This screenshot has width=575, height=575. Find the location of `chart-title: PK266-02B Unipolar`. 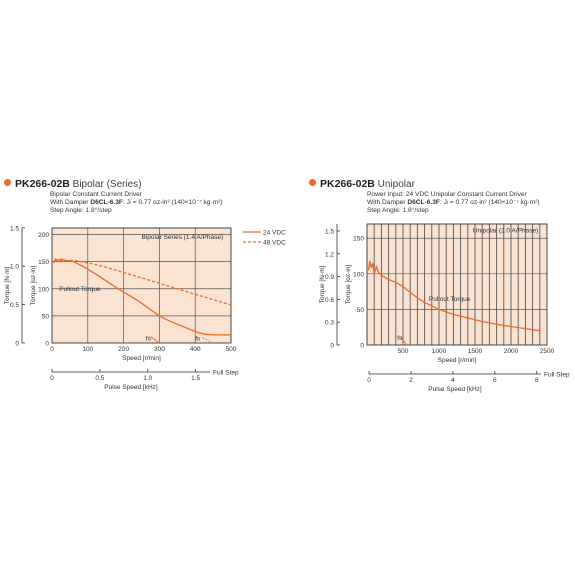

chart-title: PK266-02B Unipolar is located at coordinates (362, 184).